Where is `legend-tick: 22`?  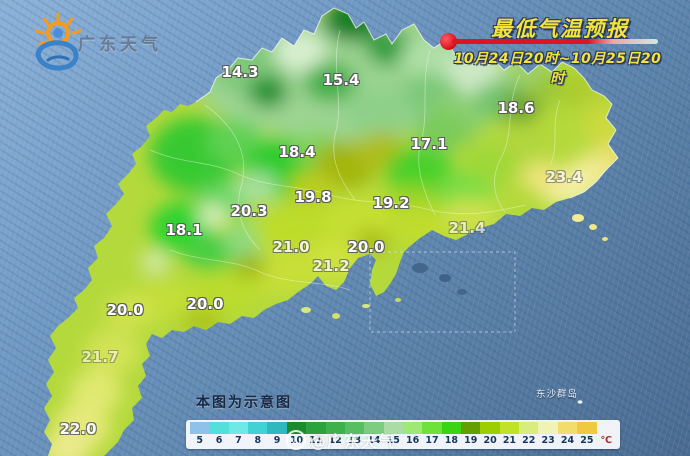
legend-tick: 22 is located at coordinates (529, 435).